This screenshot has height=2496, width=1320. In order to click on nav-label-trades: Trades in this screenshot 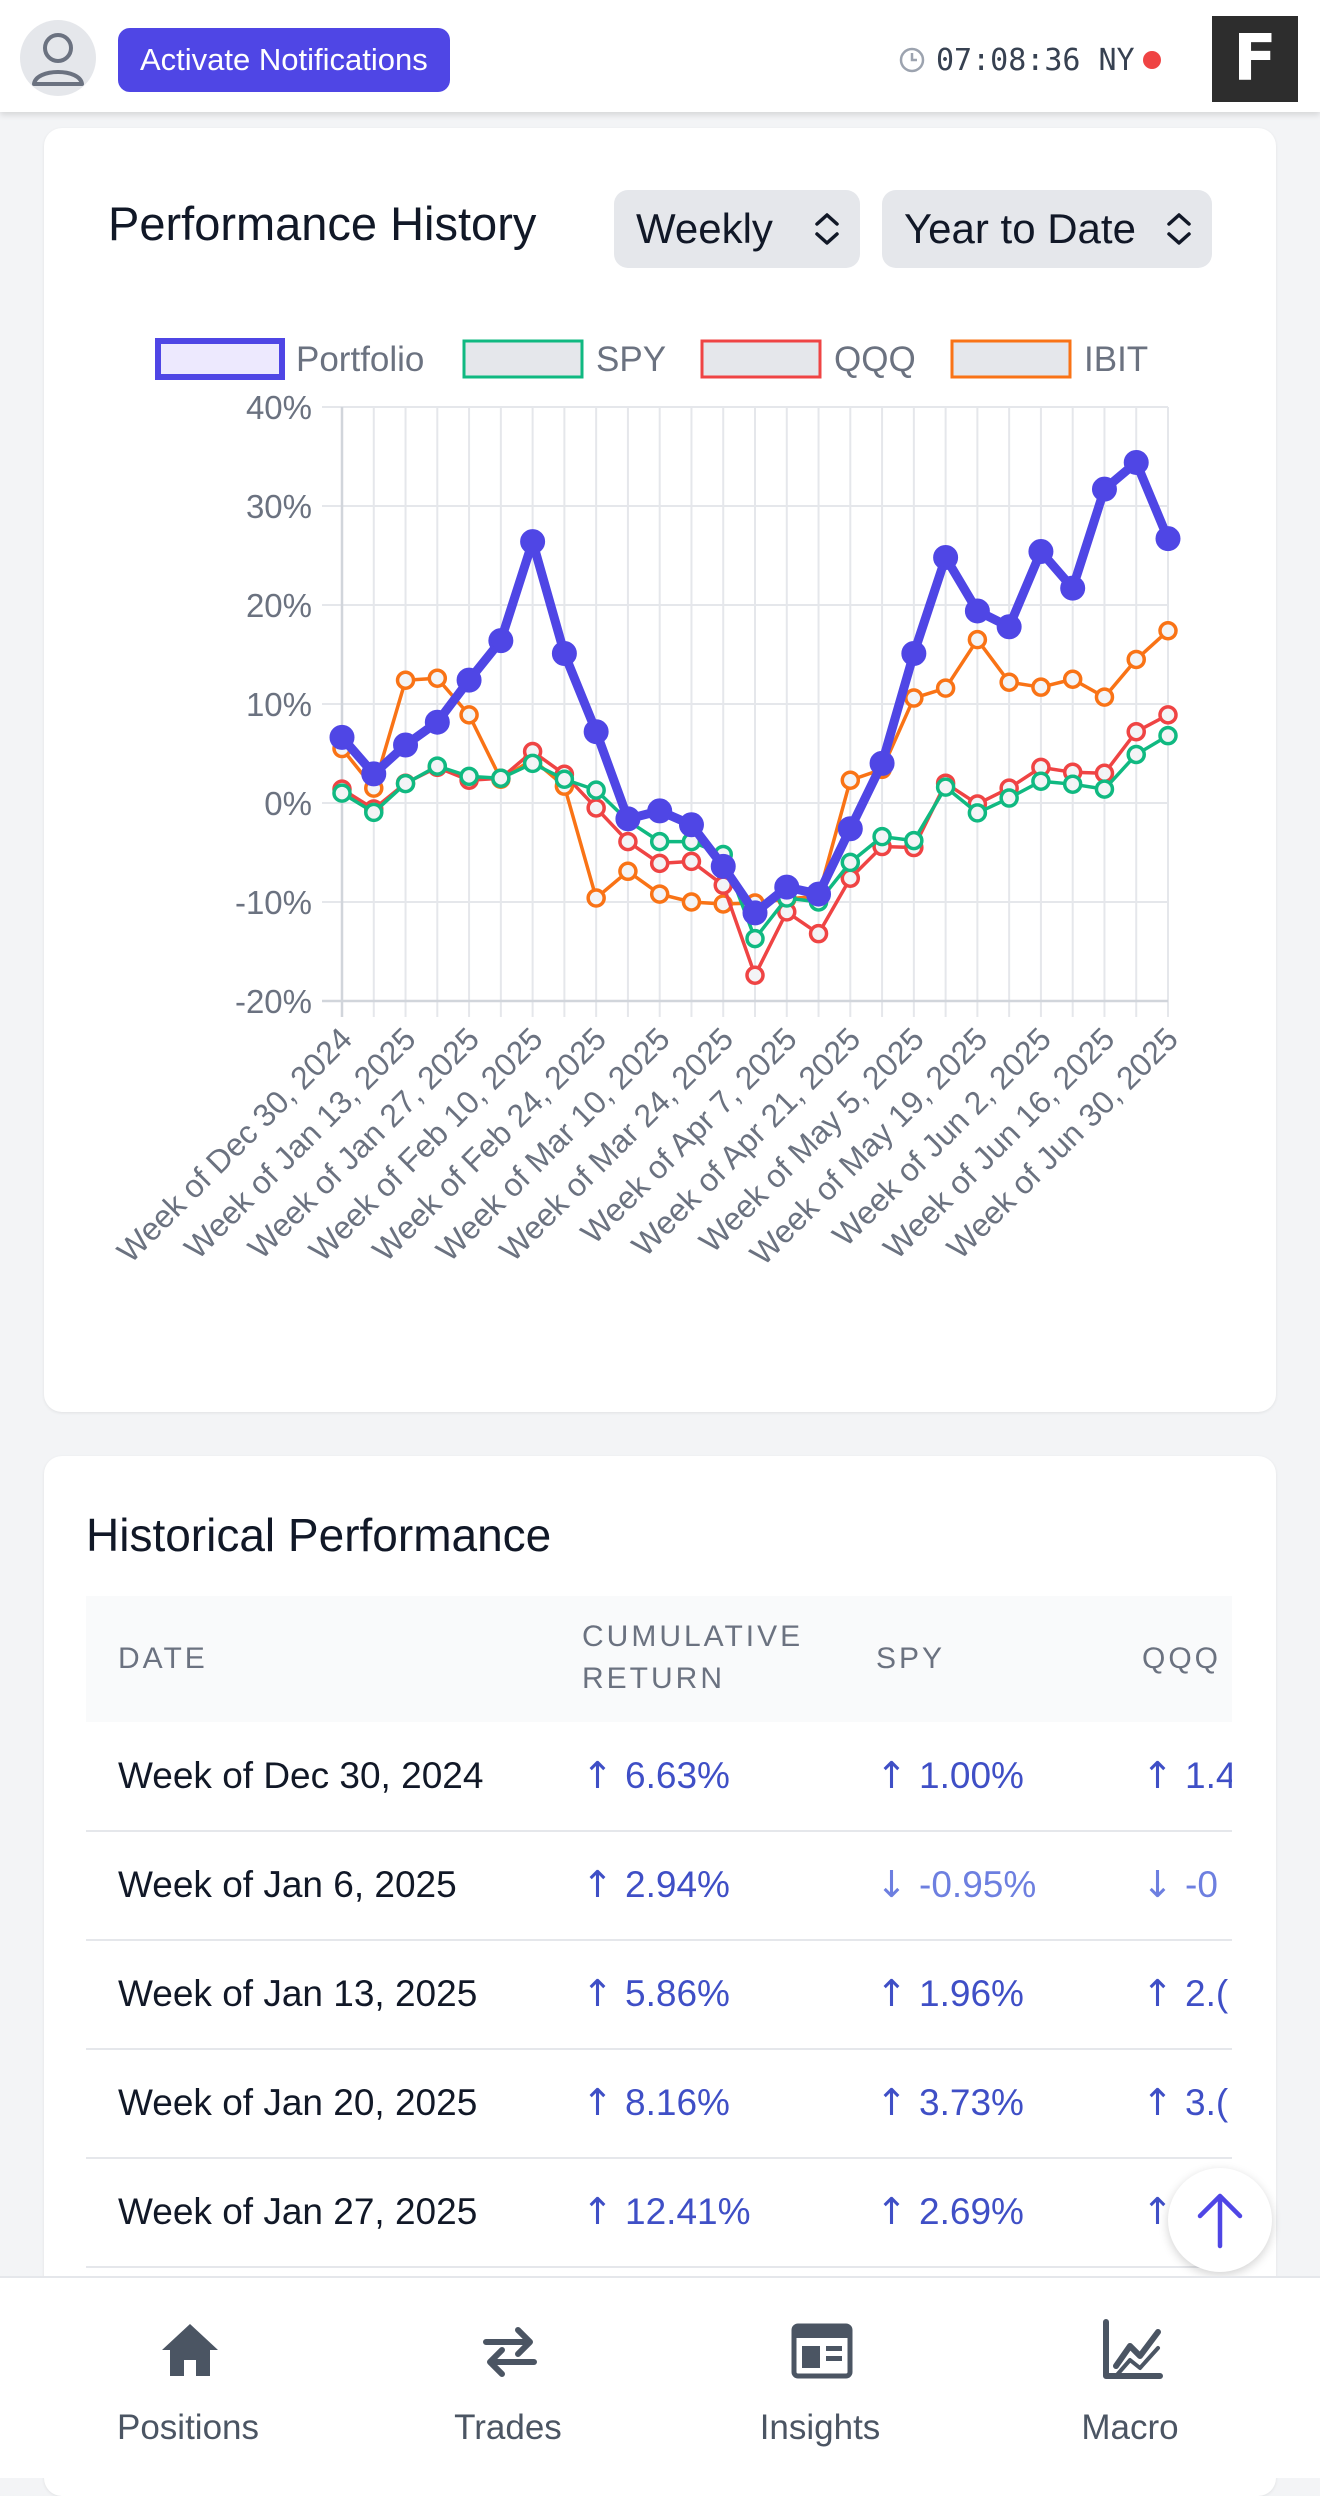, I will do `click(508, 2427)`.